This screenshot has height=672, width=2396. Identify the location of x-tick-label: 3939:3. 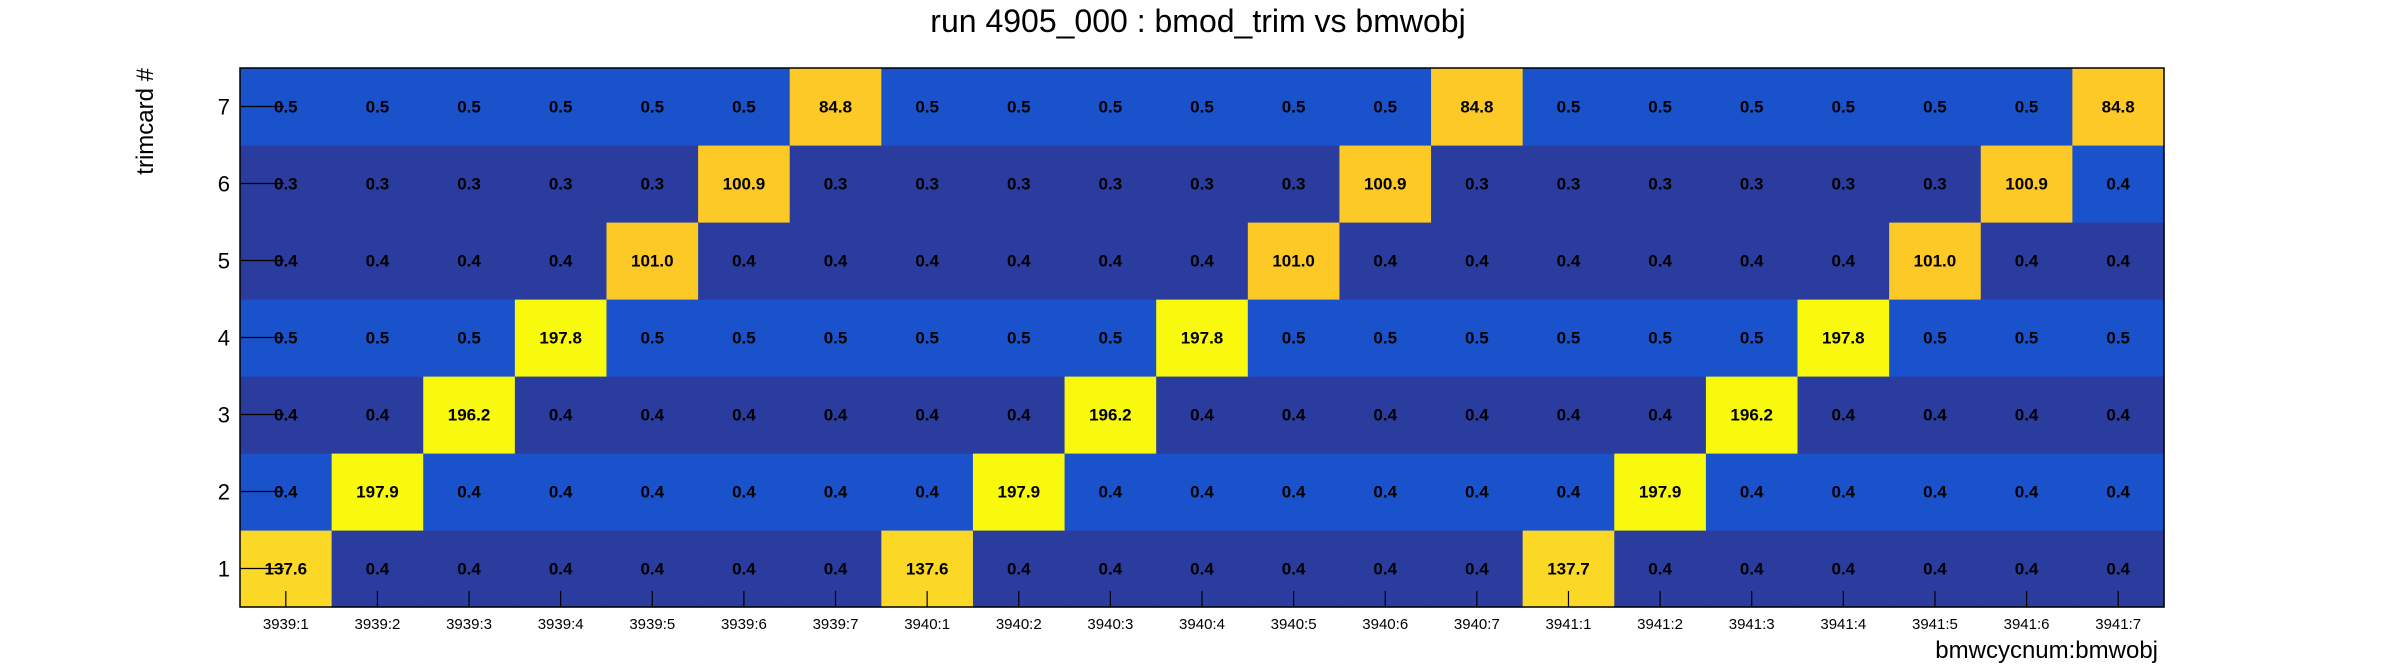
(469, 624).